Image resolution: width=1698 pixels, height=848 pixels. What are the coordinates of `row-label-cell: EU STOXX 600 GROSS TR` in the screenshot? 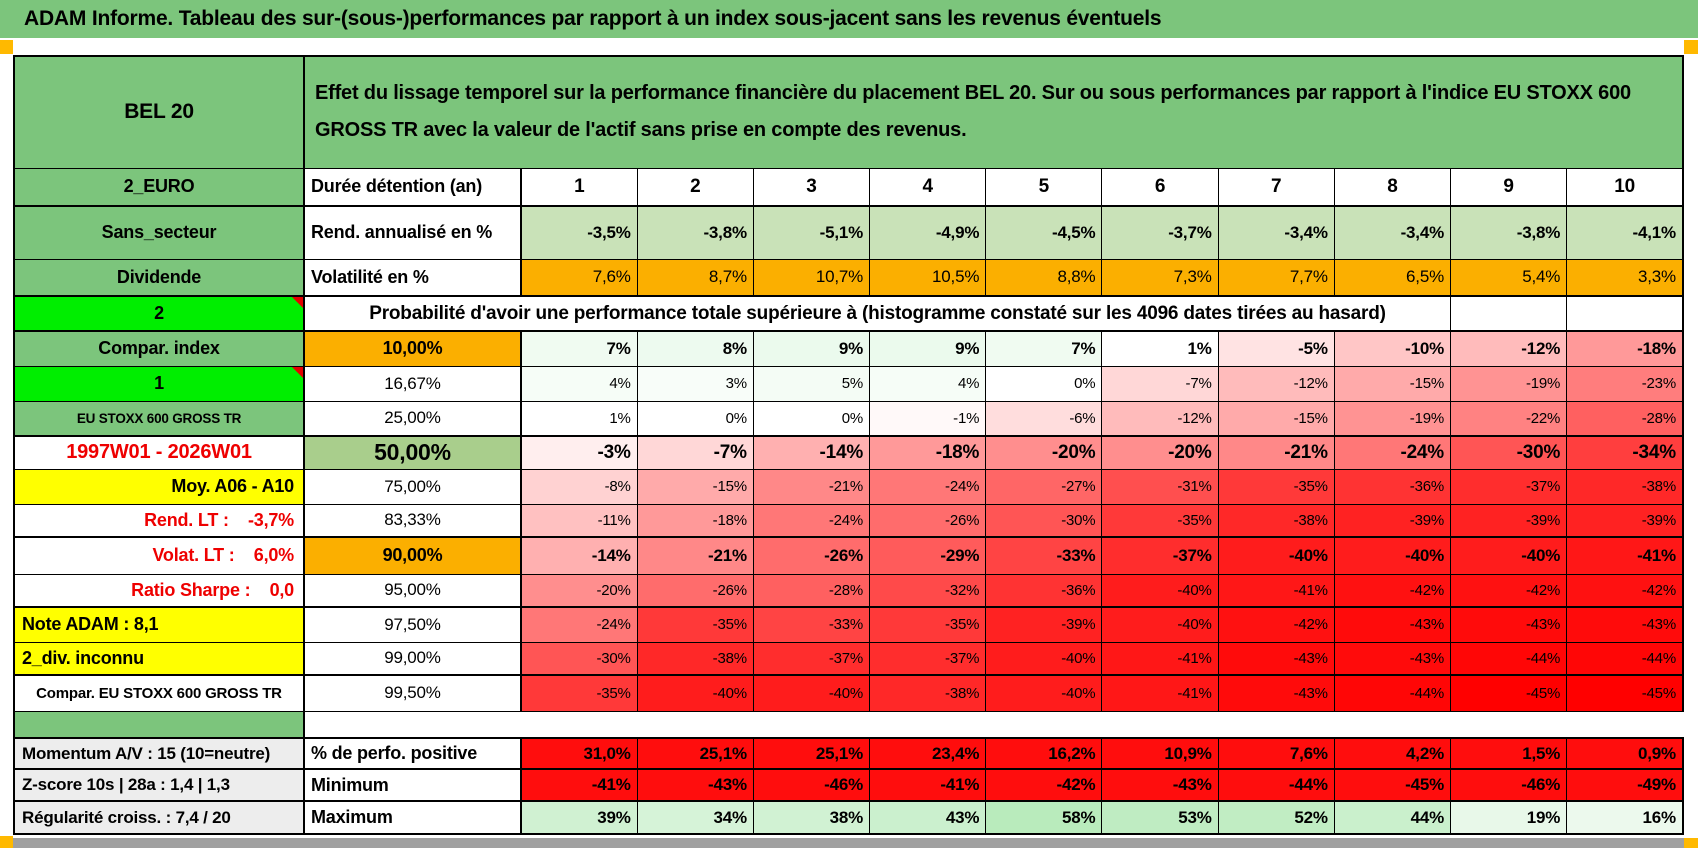 It's located at (159, 418).